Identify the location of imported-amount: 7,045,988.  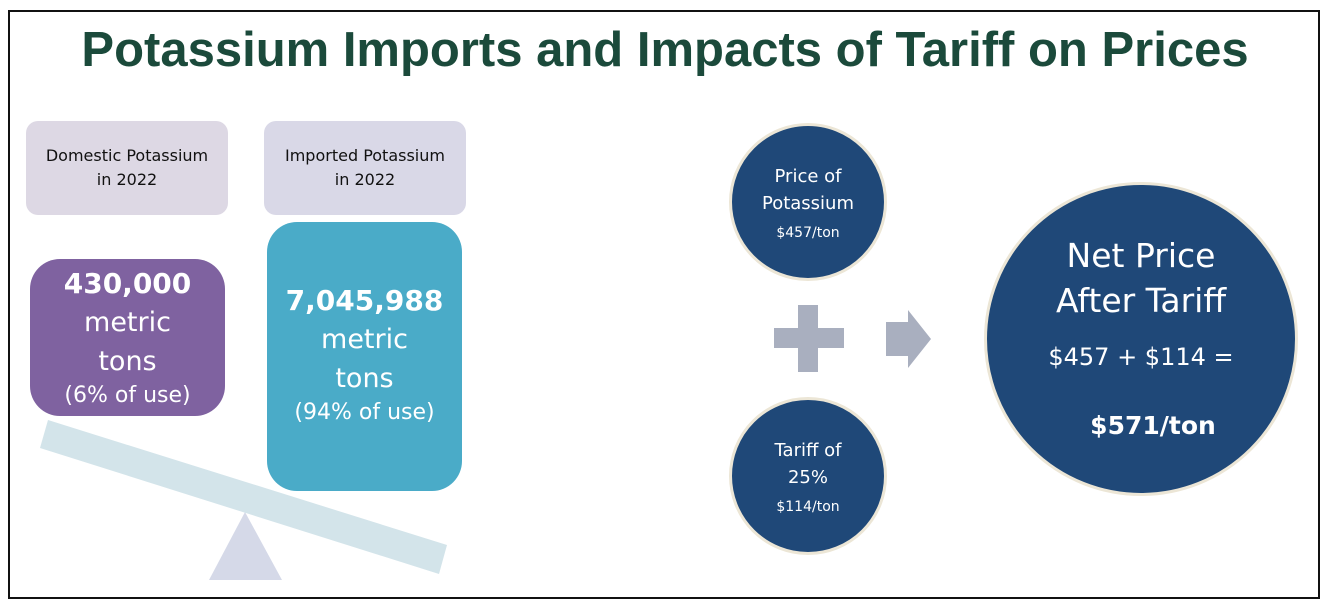
(364, 300).